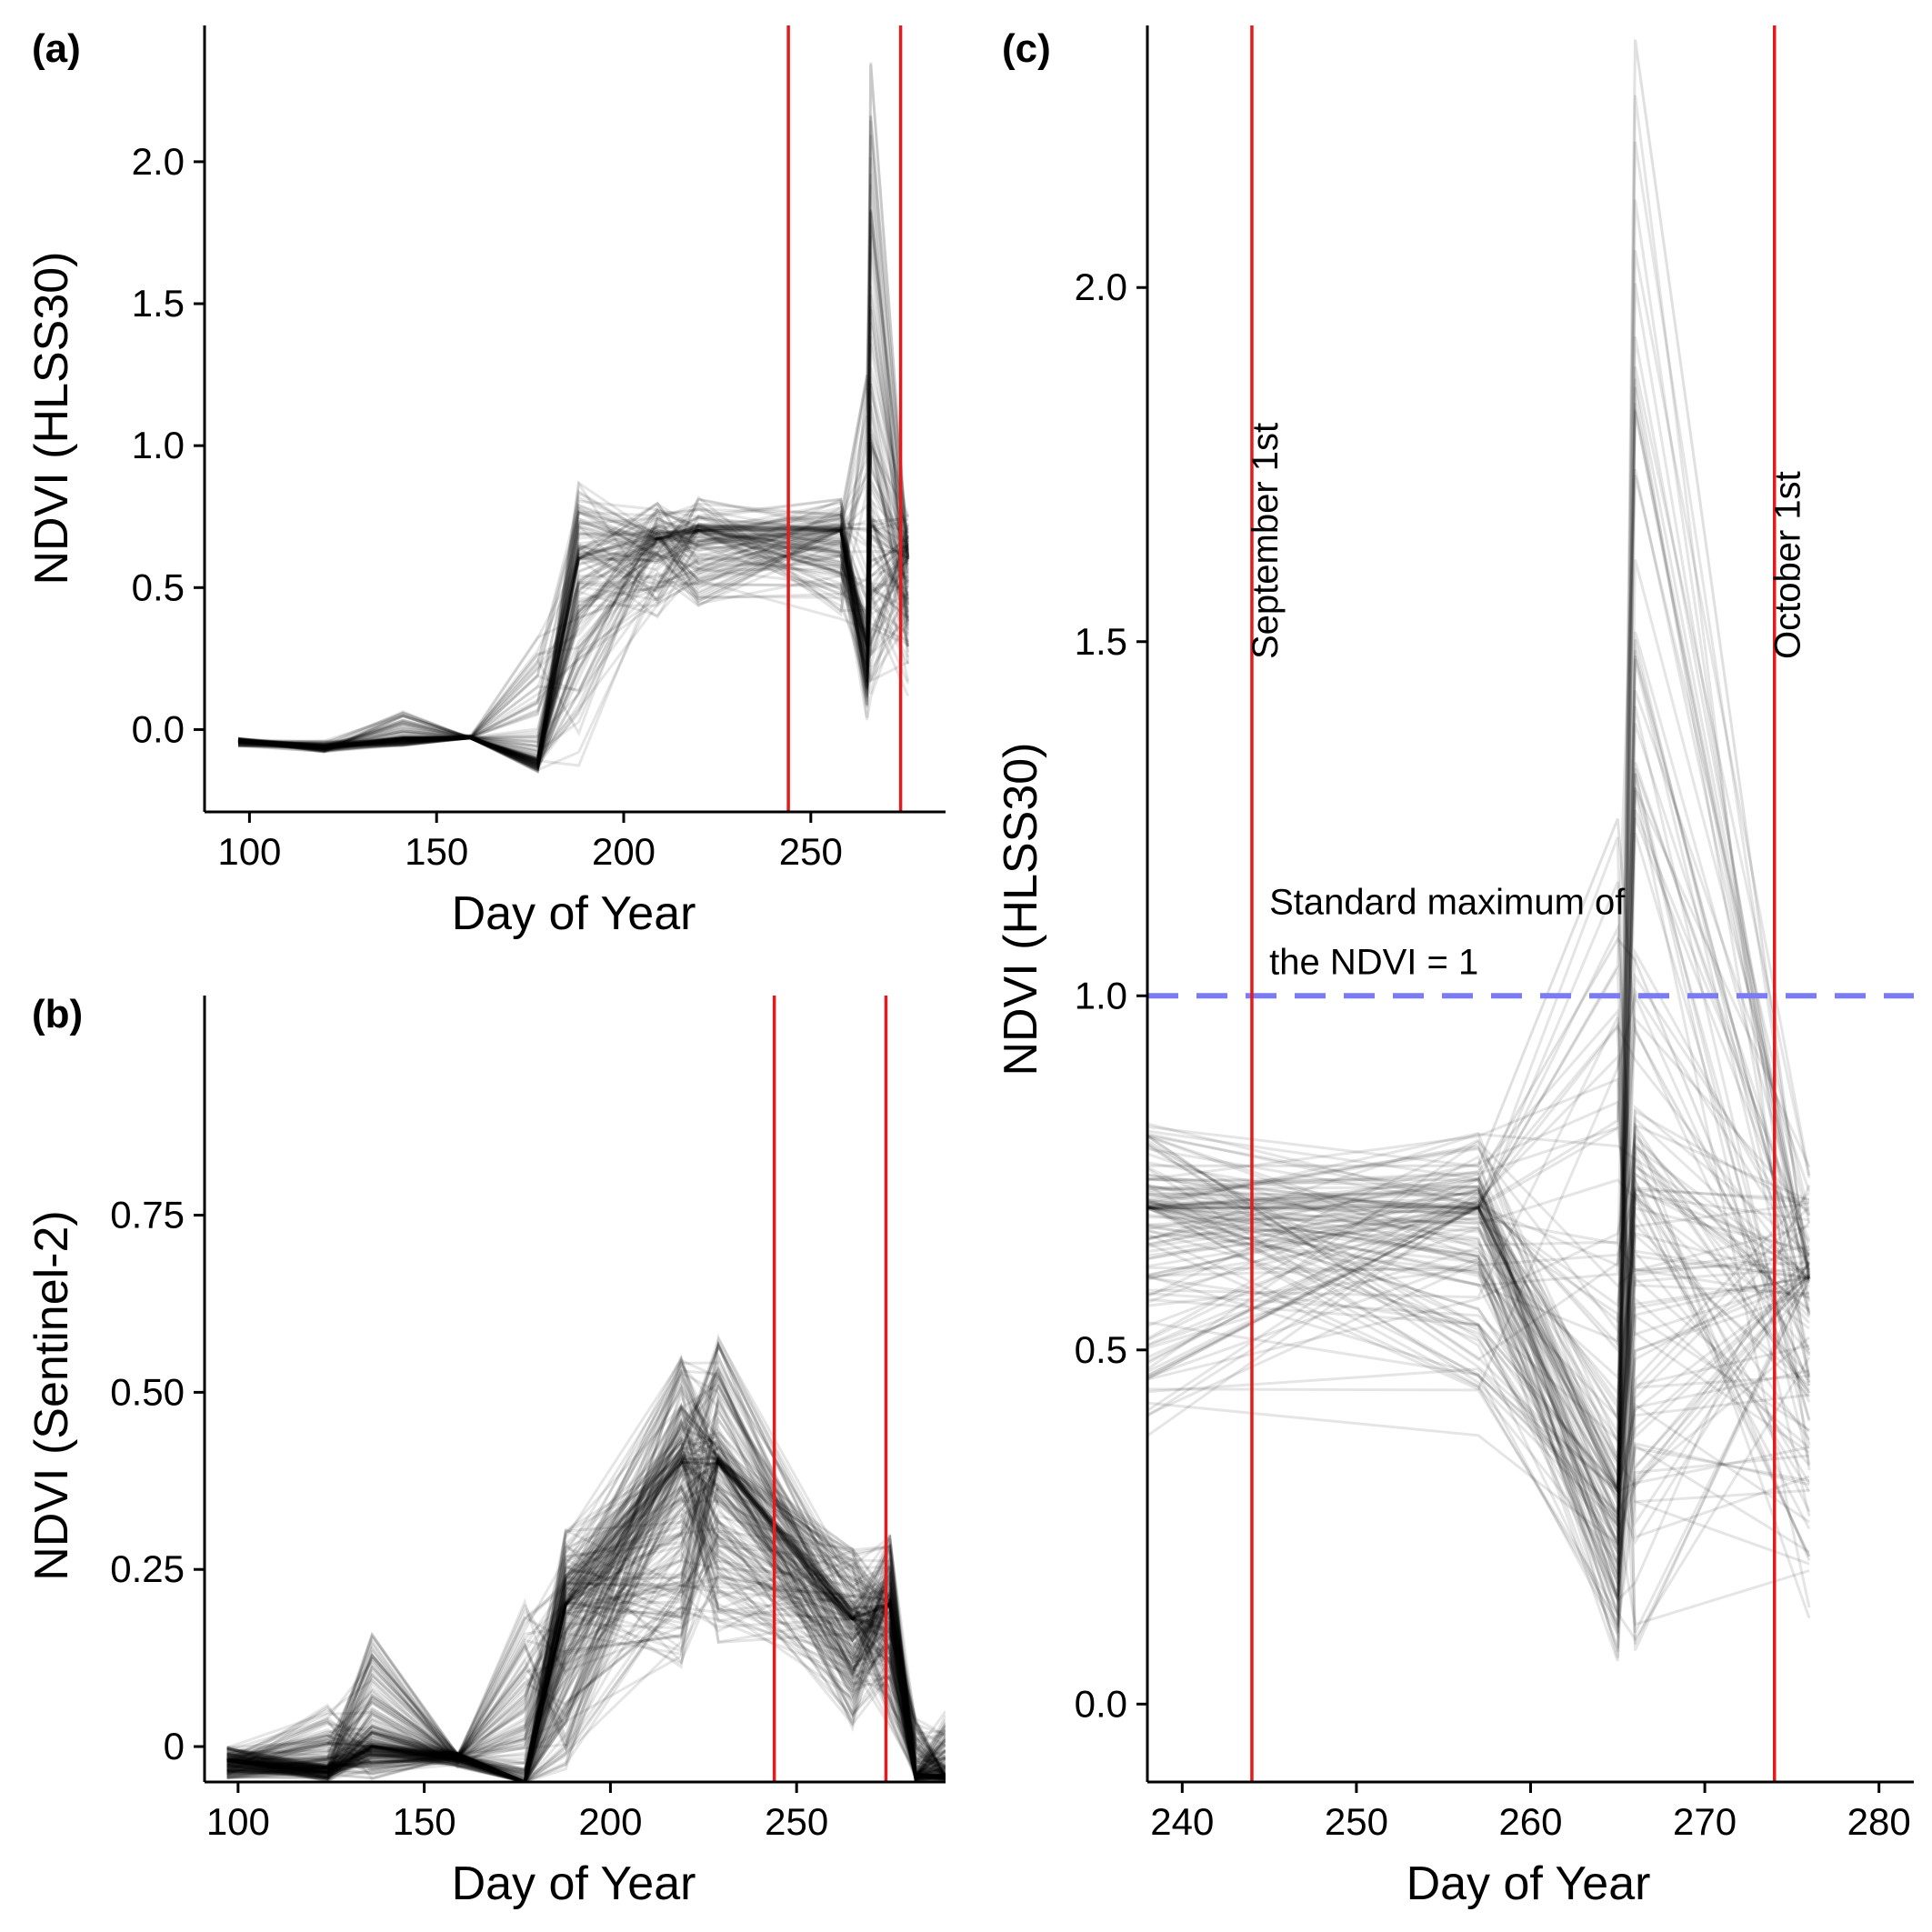 The width and height of the screenshot is (1932, 1932). What do you see at coordinates (238, 1821) in the screenshot?
I see `panel-b-xtick-label: 100` at bounding box center [238, 1821].